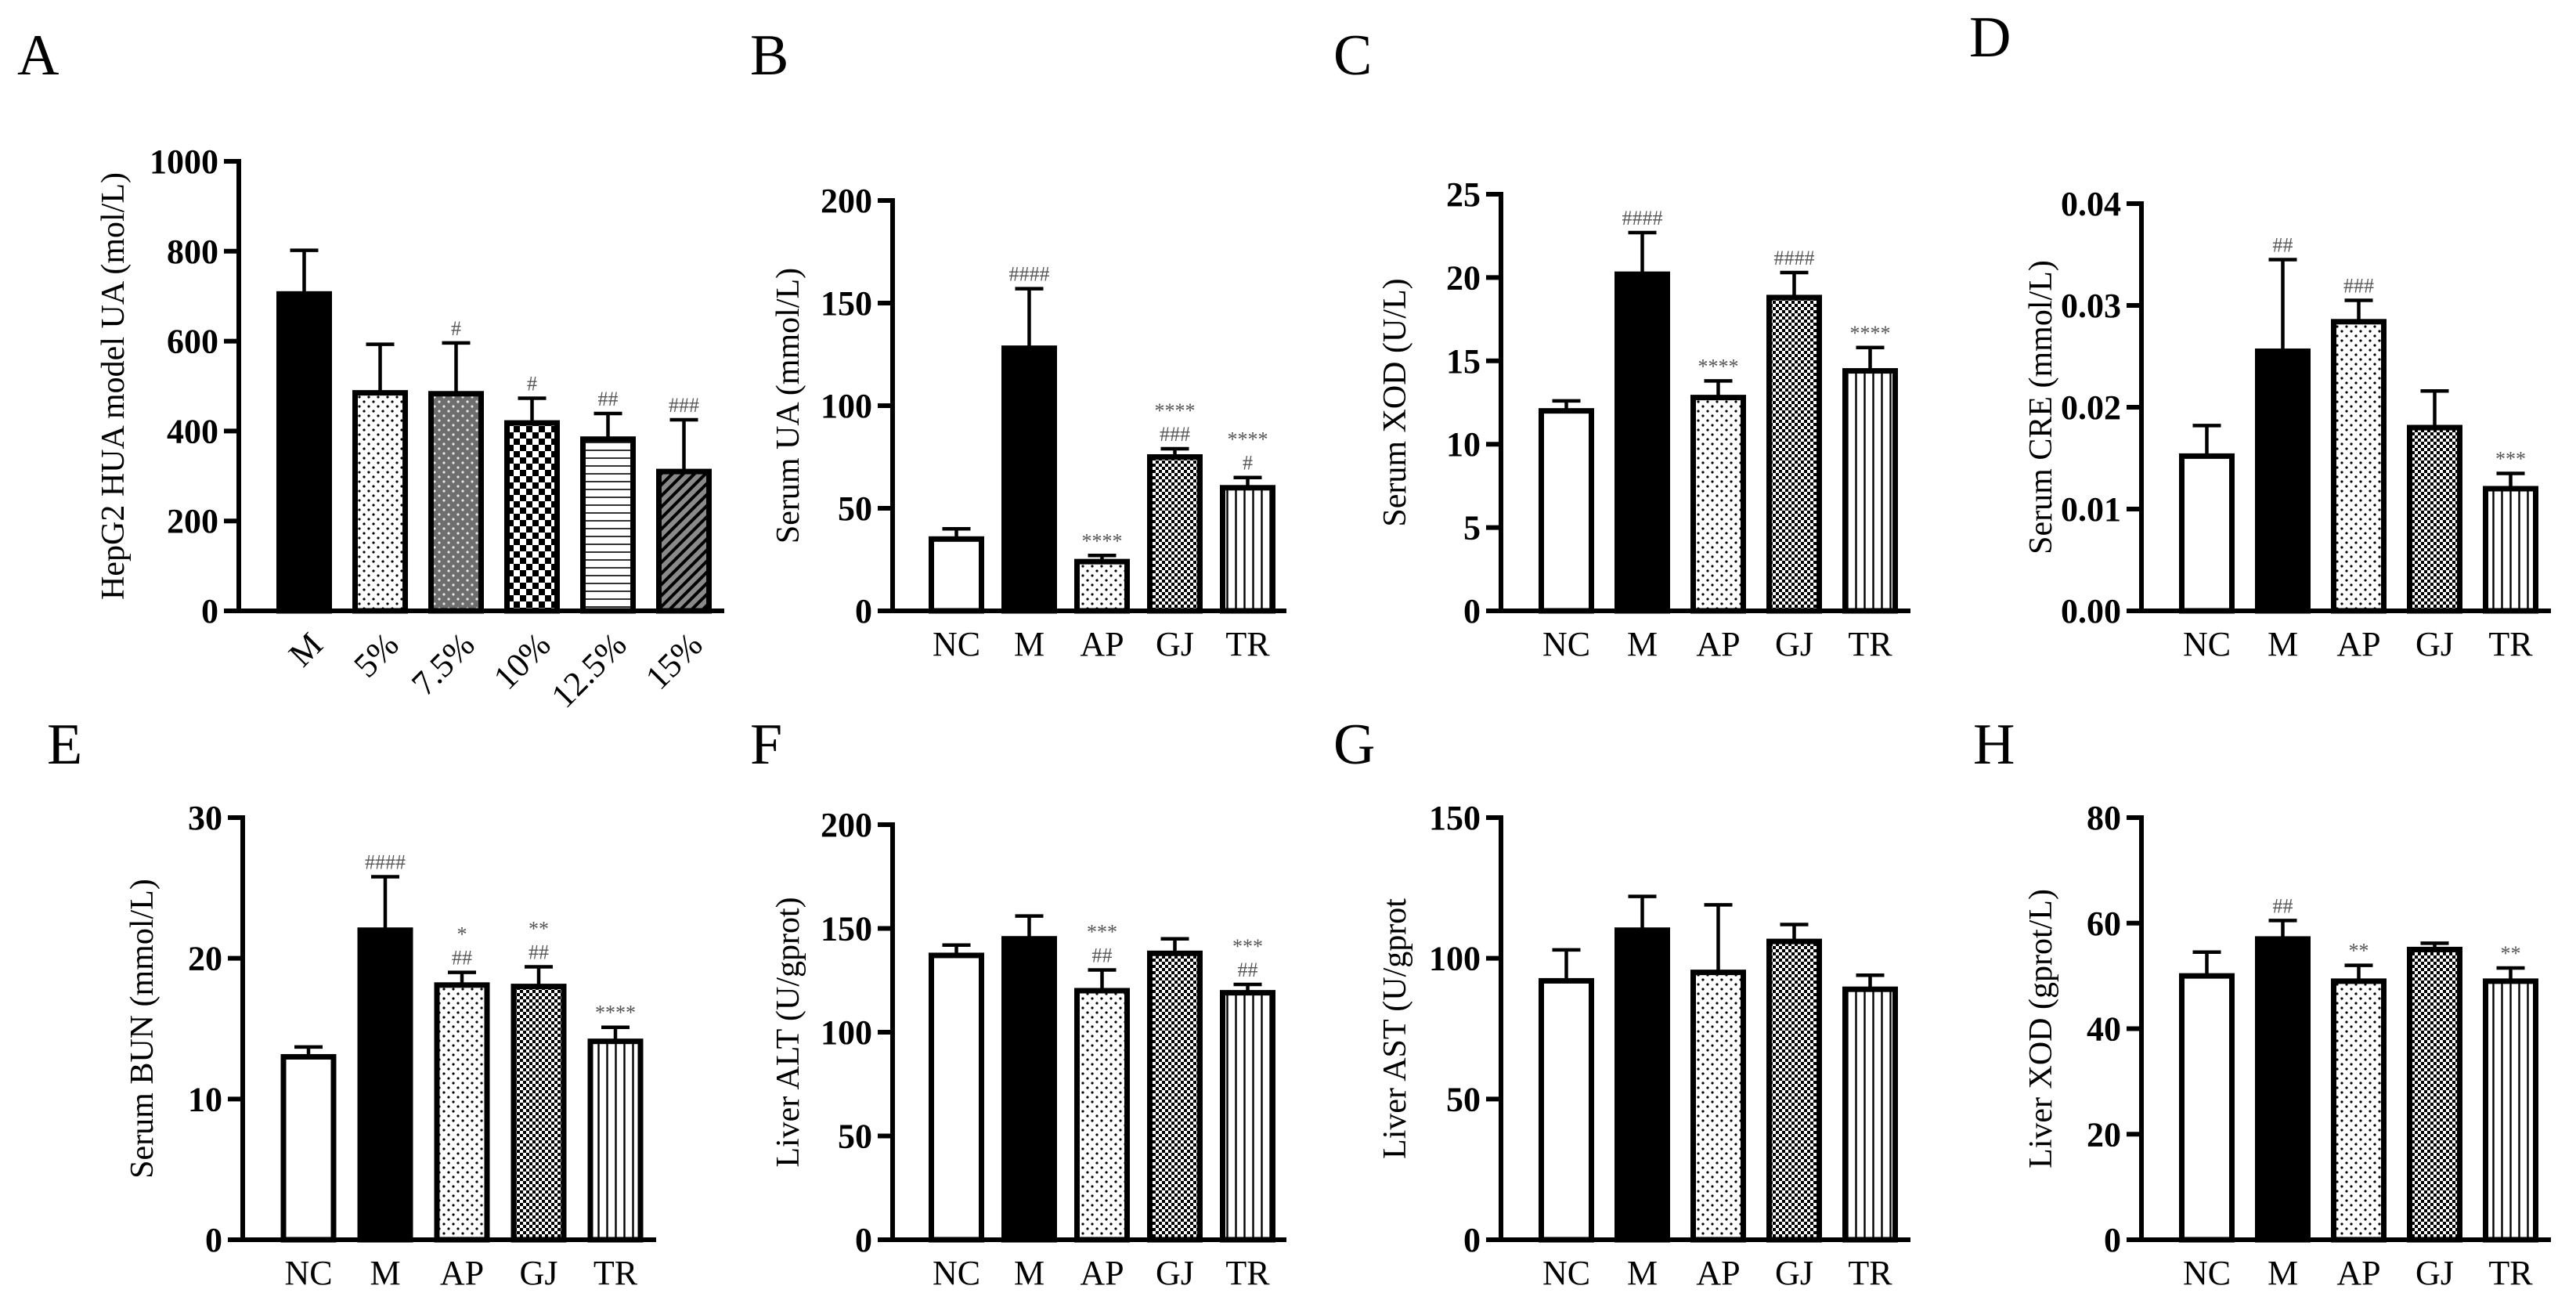 Image resolution: width=2576 pixels, height=1311 pixels. What do you see at coordinates (1395, 1028) in the screenshot?
I see `y-axis-label: Liver AST (U/gprot` at bounding box center [1395, 1028].